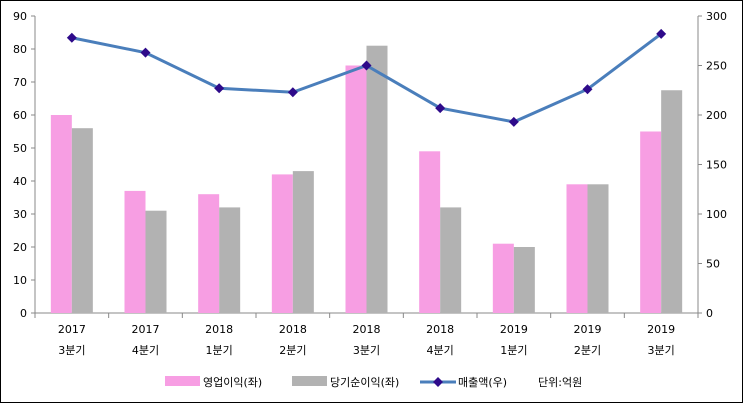 Image resolution: width=743 pixels, height=403 pixels. I want to click on left-tick-label: 90, so click(20, 16).